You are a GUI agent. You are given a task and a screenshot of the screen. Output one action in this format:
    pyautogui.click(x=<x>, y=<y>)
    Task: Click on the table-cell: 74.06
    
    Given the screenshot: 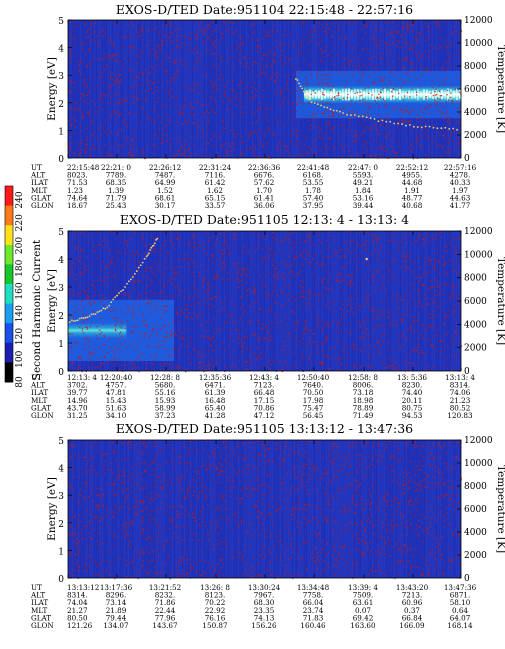 What is the action you would take?
    pyautogui.click(x=460, y=392)
    